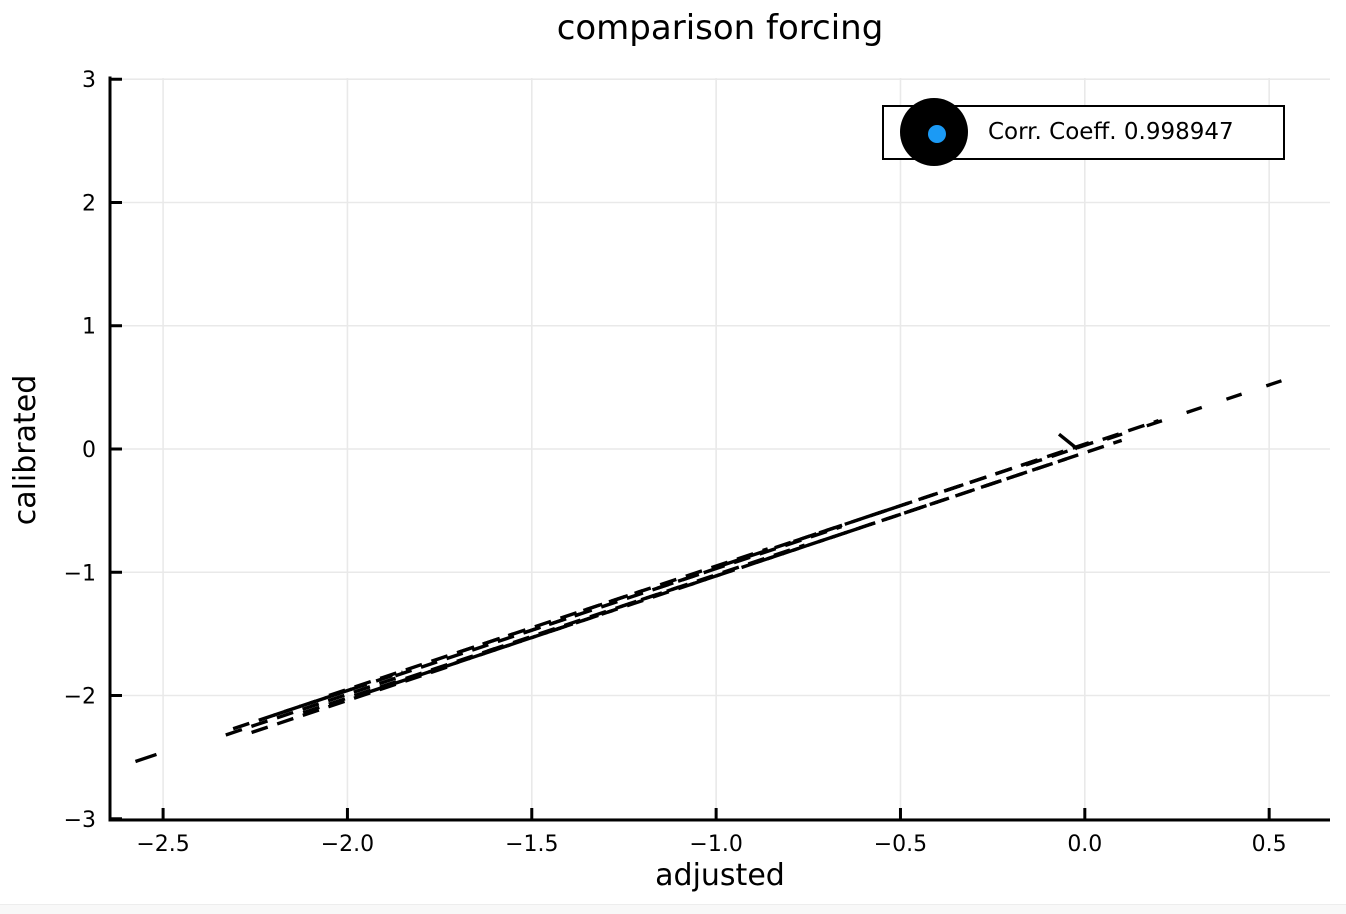 The width and height of the screenshot is (1346, 914). What do you see at coordinates (1269, 844) in the screenshot?
I see `x-tick-label: 0.5` at bounding box center [1269, 844].